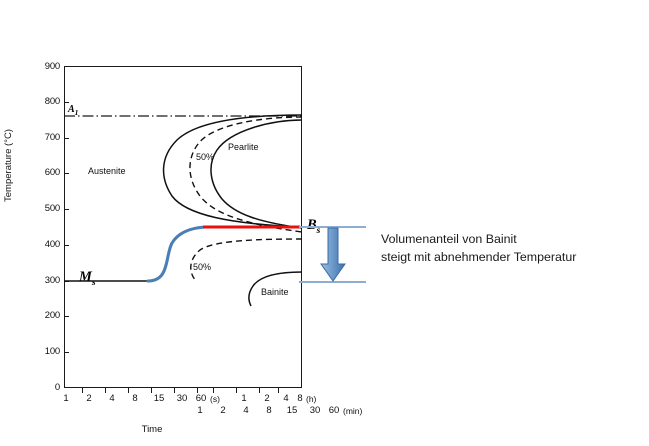 Image resolution: width=649 pixels, height=446 pixels. I want to click on down-arrow-icon, so click(333, 254).